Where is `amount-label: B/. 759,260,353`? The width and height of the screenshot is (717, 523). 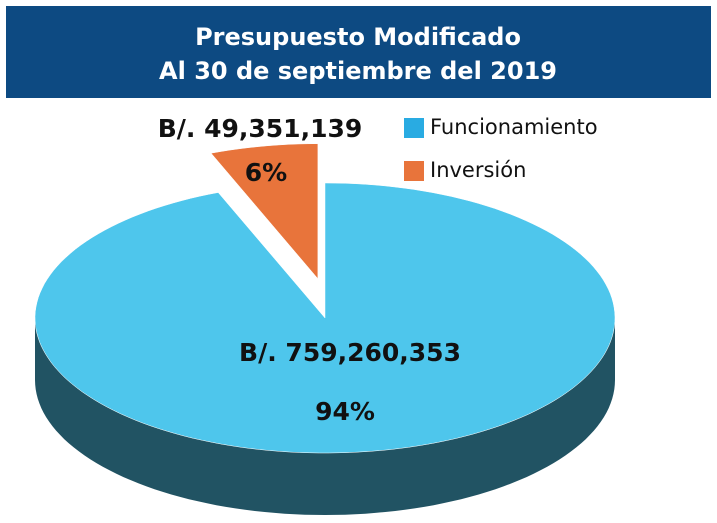 amount-label: B/. 759,260,353 is located at coordinates (350, 352).